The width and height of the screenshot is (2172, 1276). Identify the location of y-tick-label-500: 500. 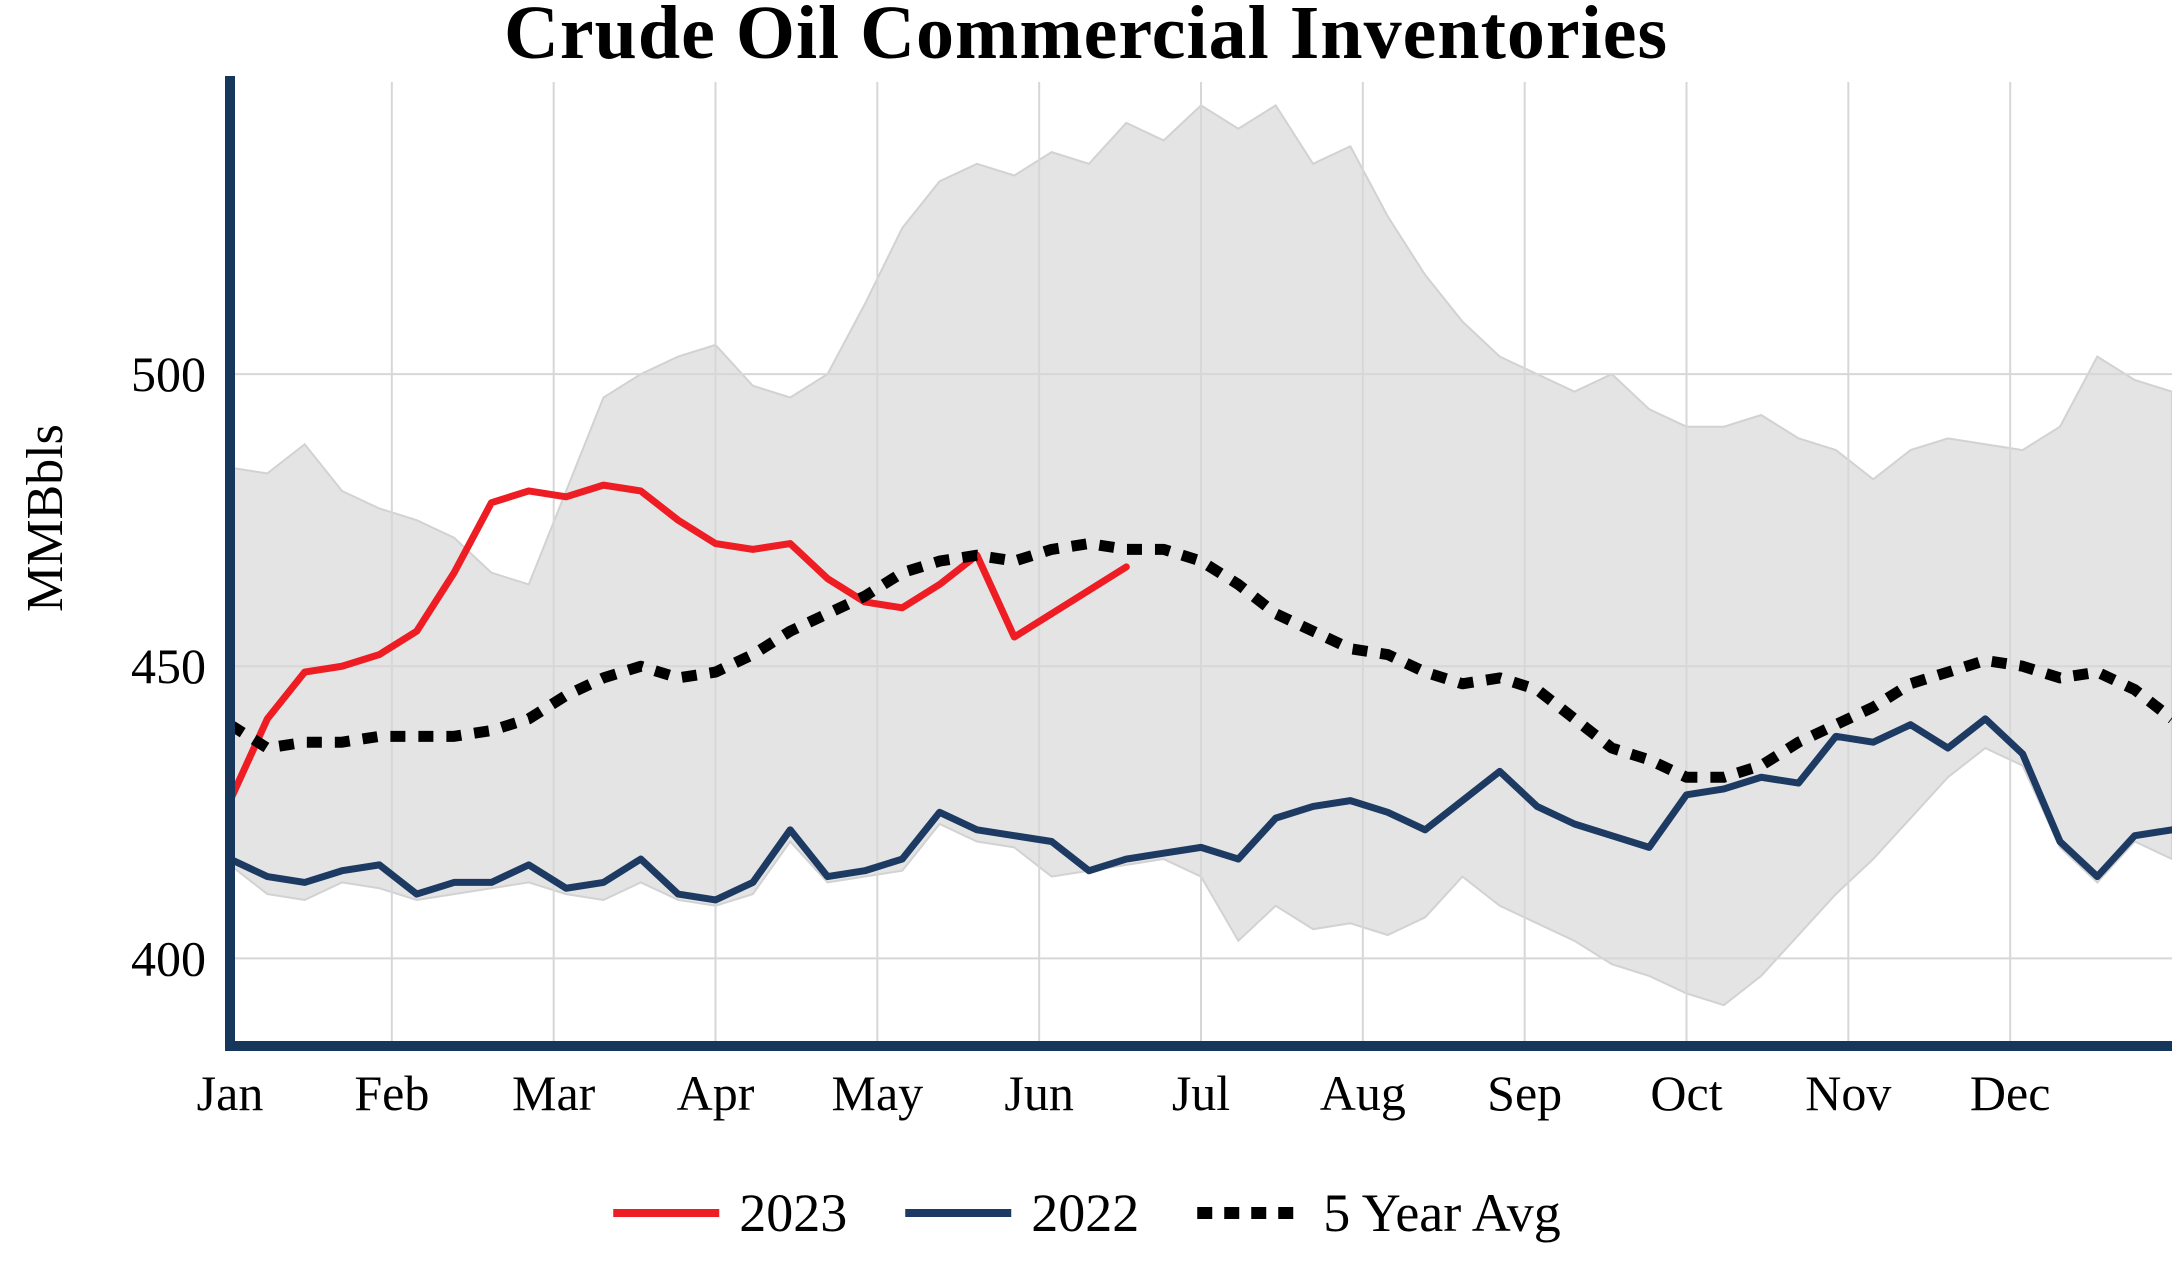
(168, 374).